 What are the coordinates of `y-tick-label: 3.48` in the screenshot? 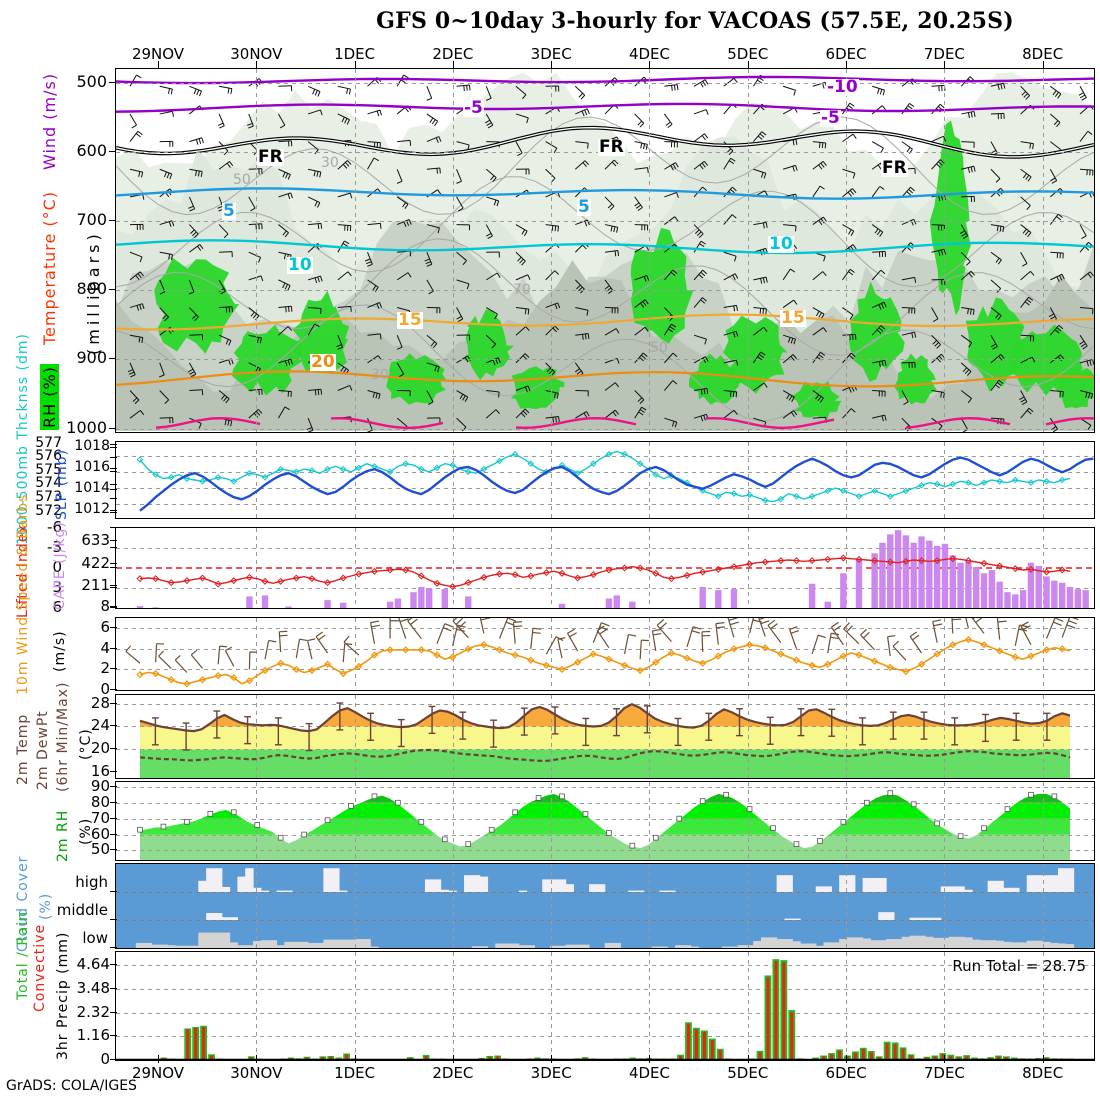 It's located at (93, 988).